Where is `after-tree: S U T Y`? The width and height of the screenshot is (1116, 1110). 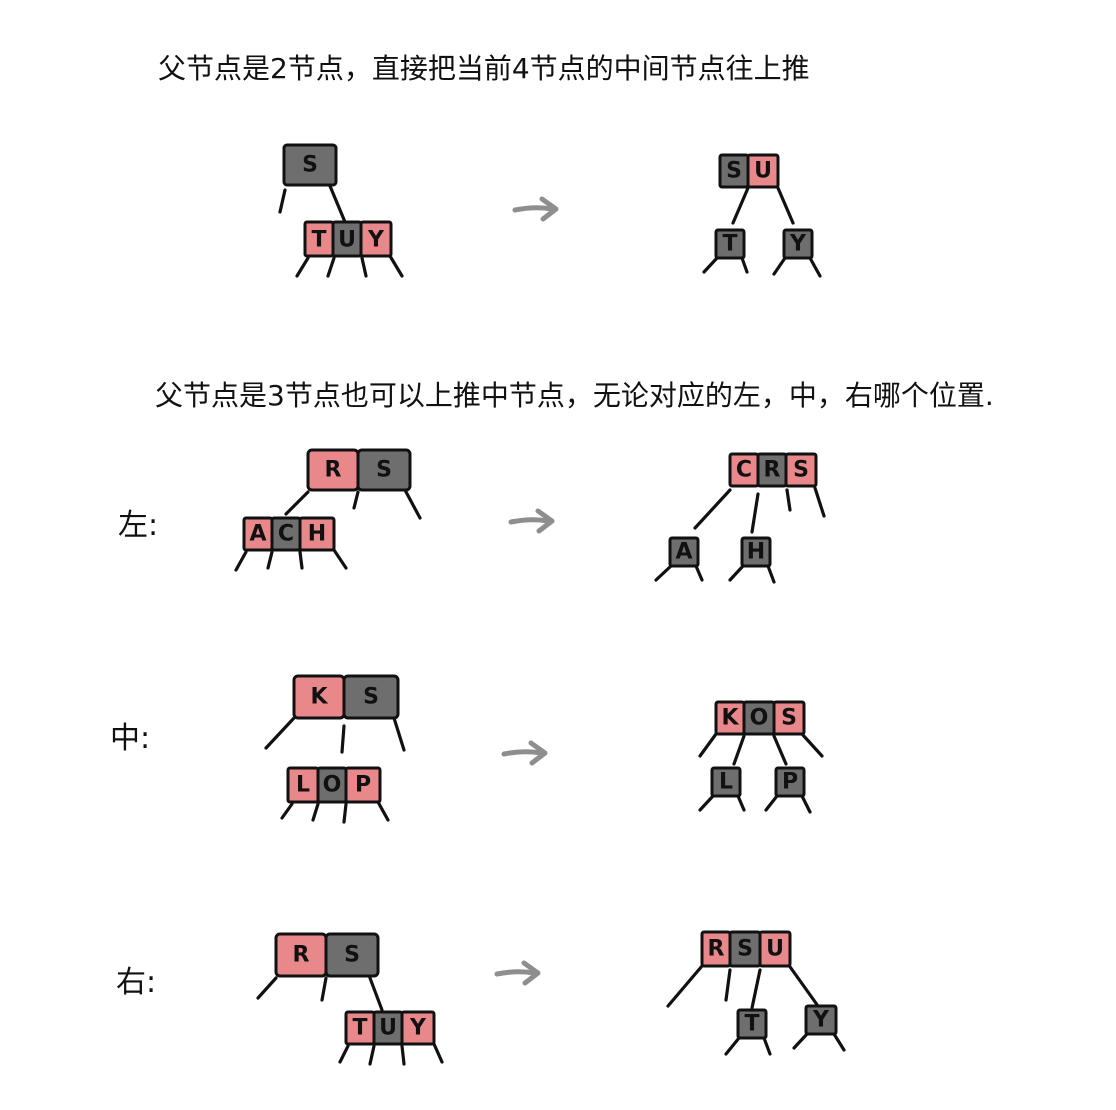 after-tree: S U T Y is located at coordinates (762, 215).